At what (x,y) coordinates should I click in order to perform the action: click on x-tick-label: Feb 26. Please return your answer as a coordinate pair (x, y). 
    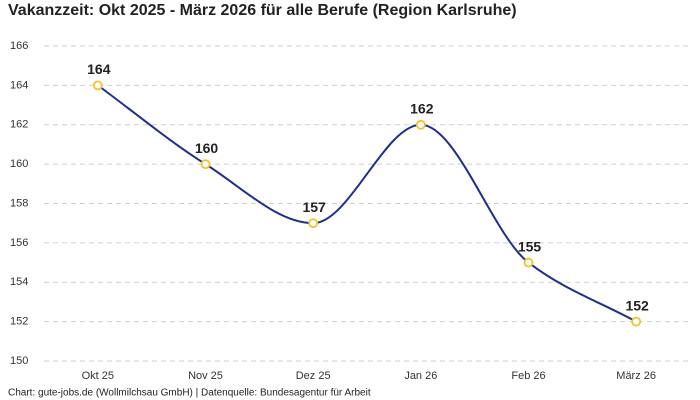
    Looking at the image, I should click on (528, 376).